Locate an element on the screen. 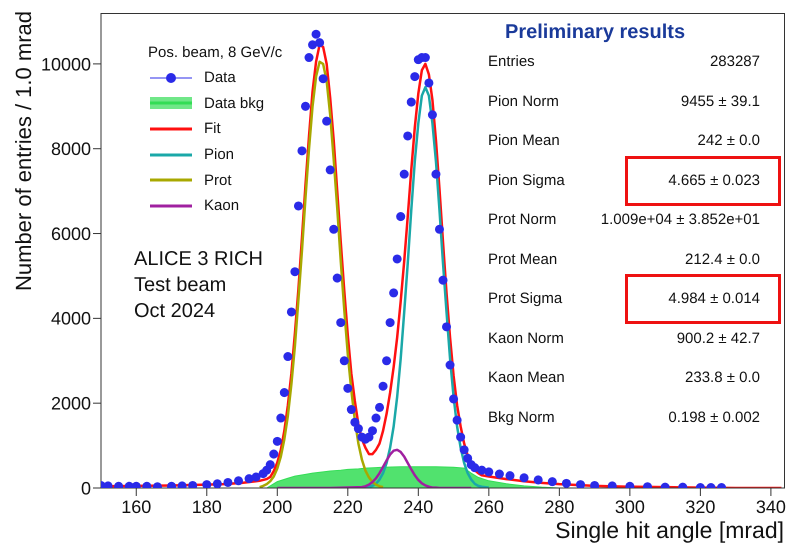  legend-title: Pos. beam, 8 GeV/c is located at coordinates (215, 52).